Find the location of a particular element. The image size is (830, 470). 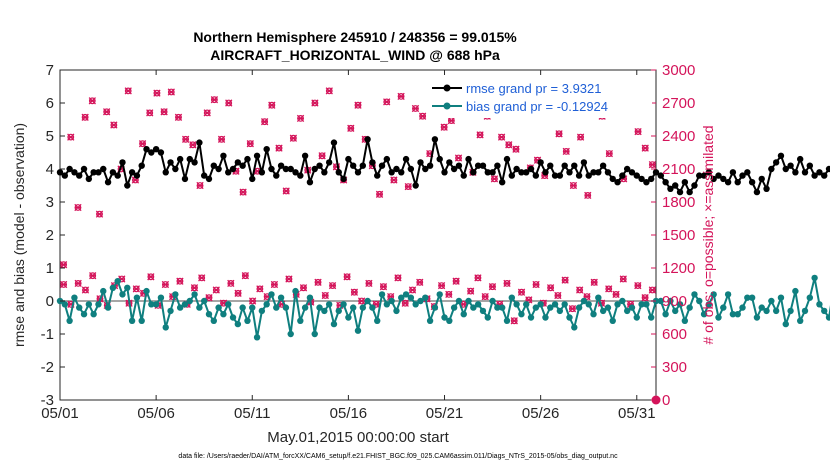

right-tick-label: 3000 is located at coordinates (678, 70).